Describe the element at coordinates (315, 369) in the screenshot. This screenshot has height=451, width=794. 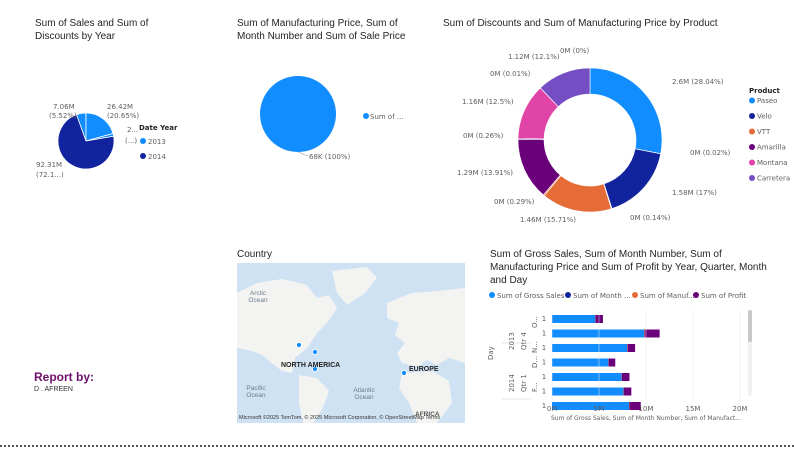
I see `map-point-mexico` at that location.